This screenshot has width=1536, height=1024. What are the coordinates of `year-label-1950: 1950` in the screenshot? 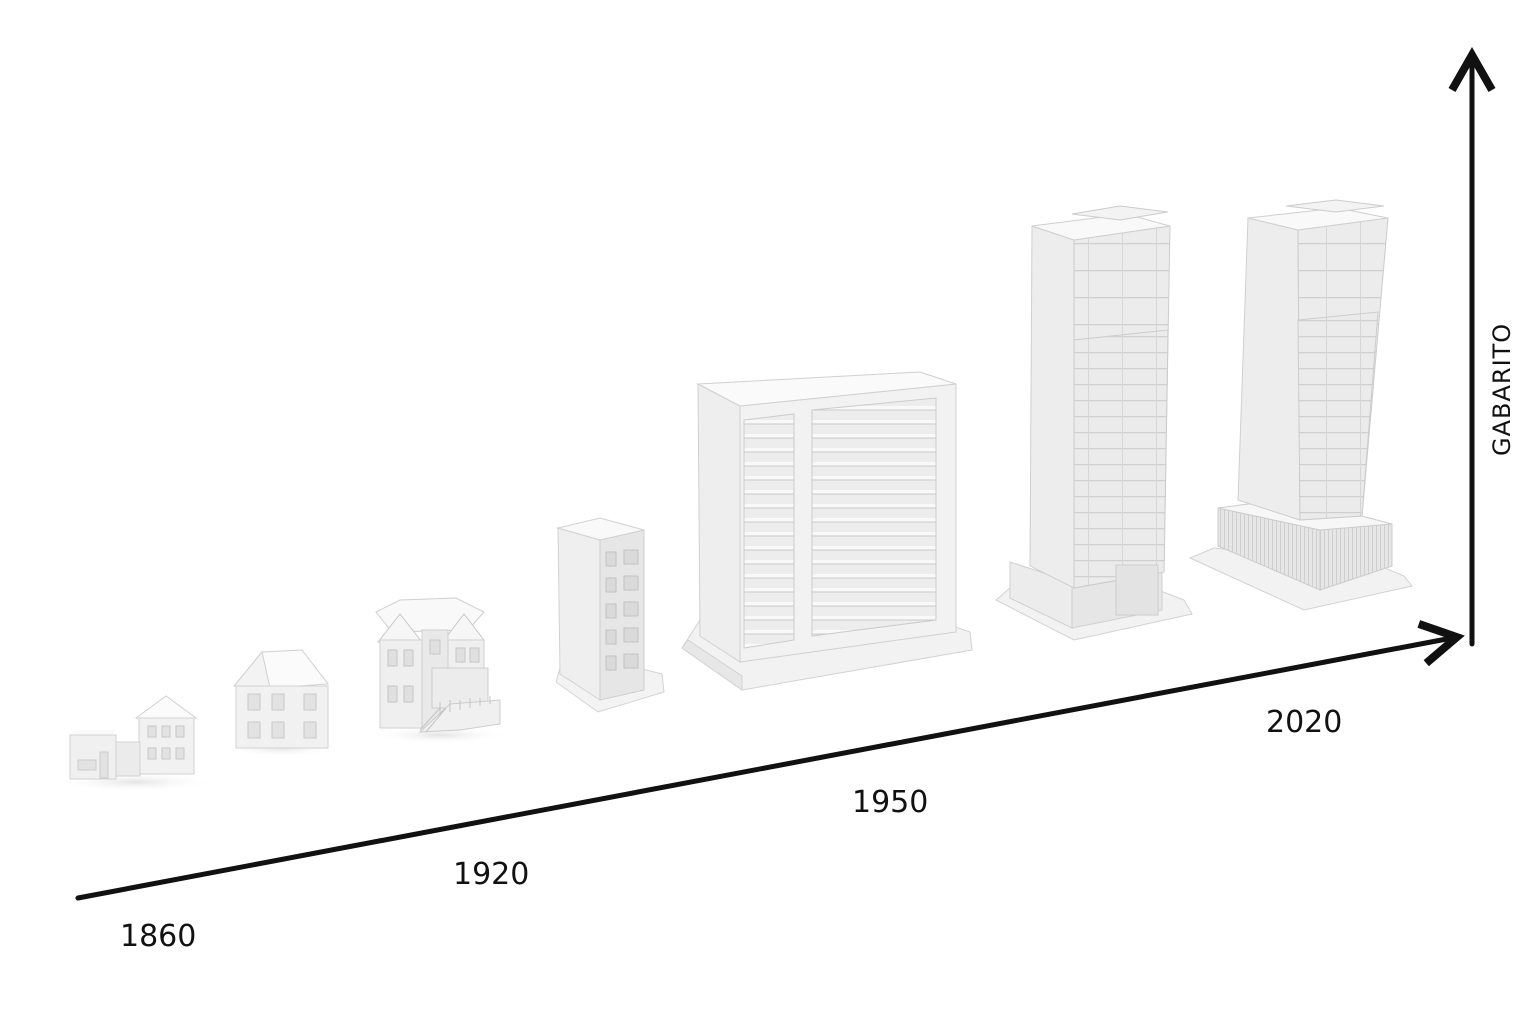 It's located at (890, 802).